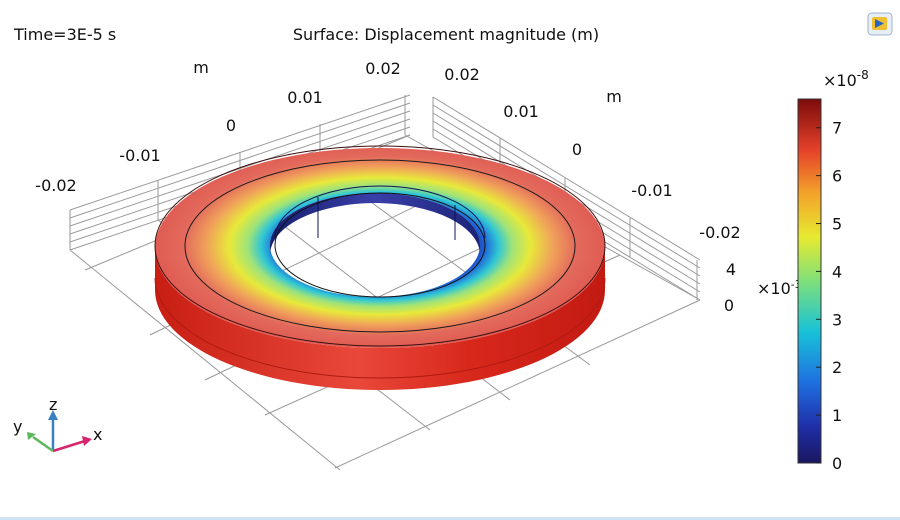 The height and width of the screenshot is (520, 900). What do you see at coordinates (446, 34) in the screenshot?
I see `plot-title: Surface: Displacement magnitude (m)` at bounding box center [446, 34].